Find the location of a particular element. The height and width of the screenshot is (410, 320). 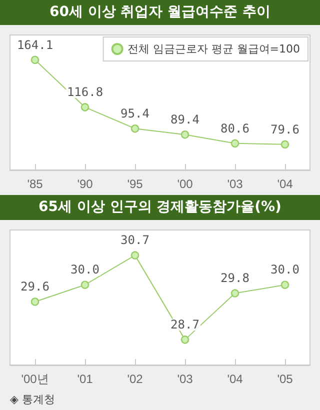

legend-label: 전체 임금근로자 평균 월급여=100 is located at coordinates (213, 49).